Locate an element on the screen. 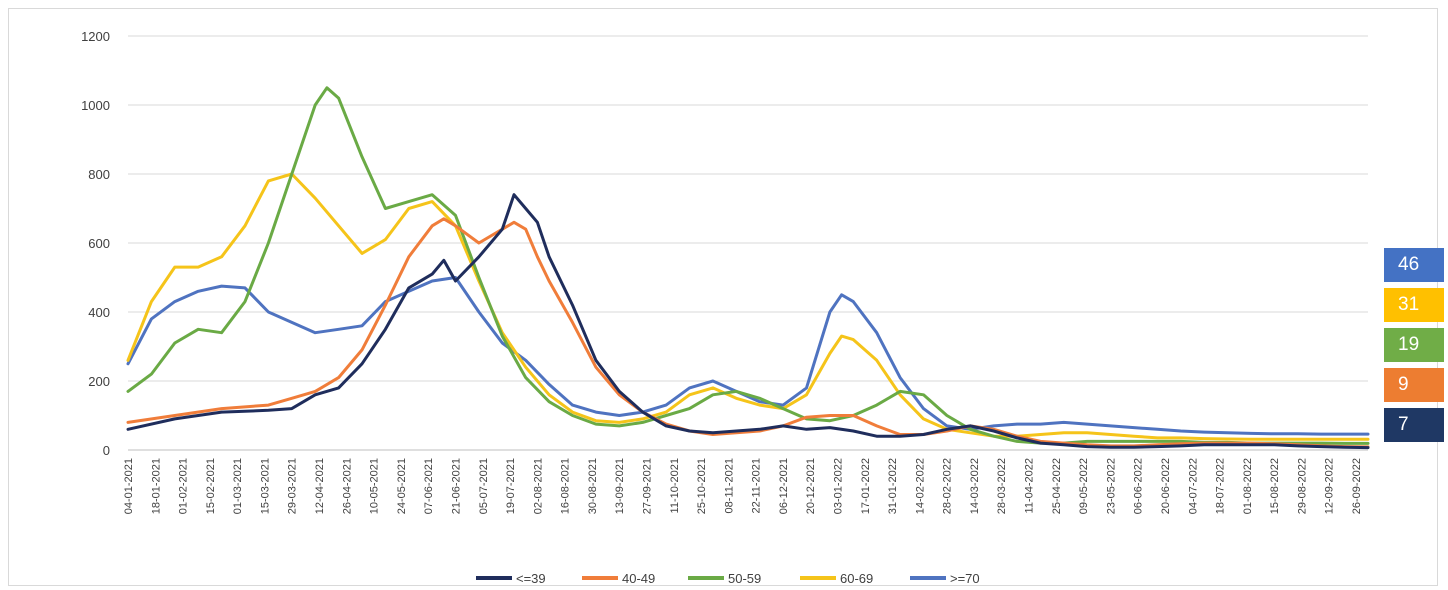 Image resolution: width=1448 pixels, height=590 pixels. x-tick-label: 11-04-2022 is located at coordinates (1030, 485).